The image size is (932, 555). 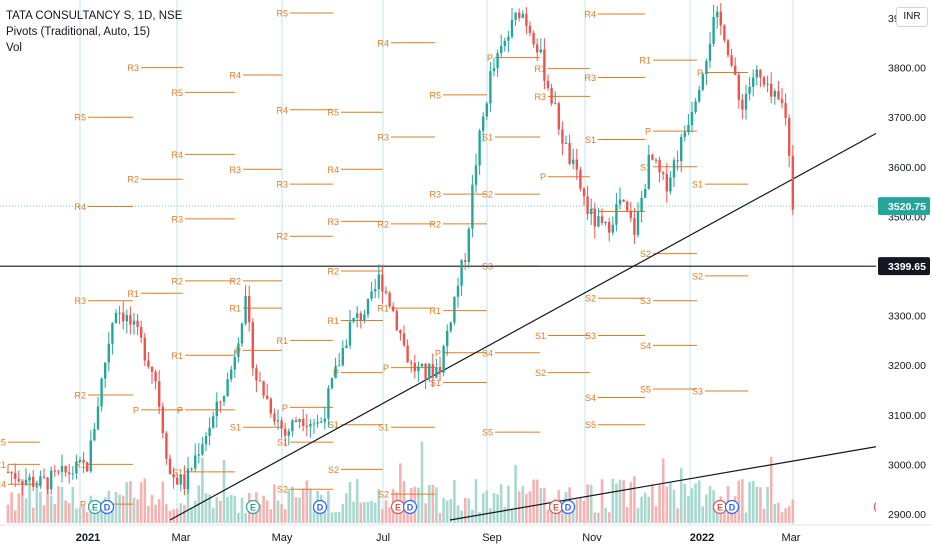 I want to click on pivot-label: P, so click(x=593, y=212).